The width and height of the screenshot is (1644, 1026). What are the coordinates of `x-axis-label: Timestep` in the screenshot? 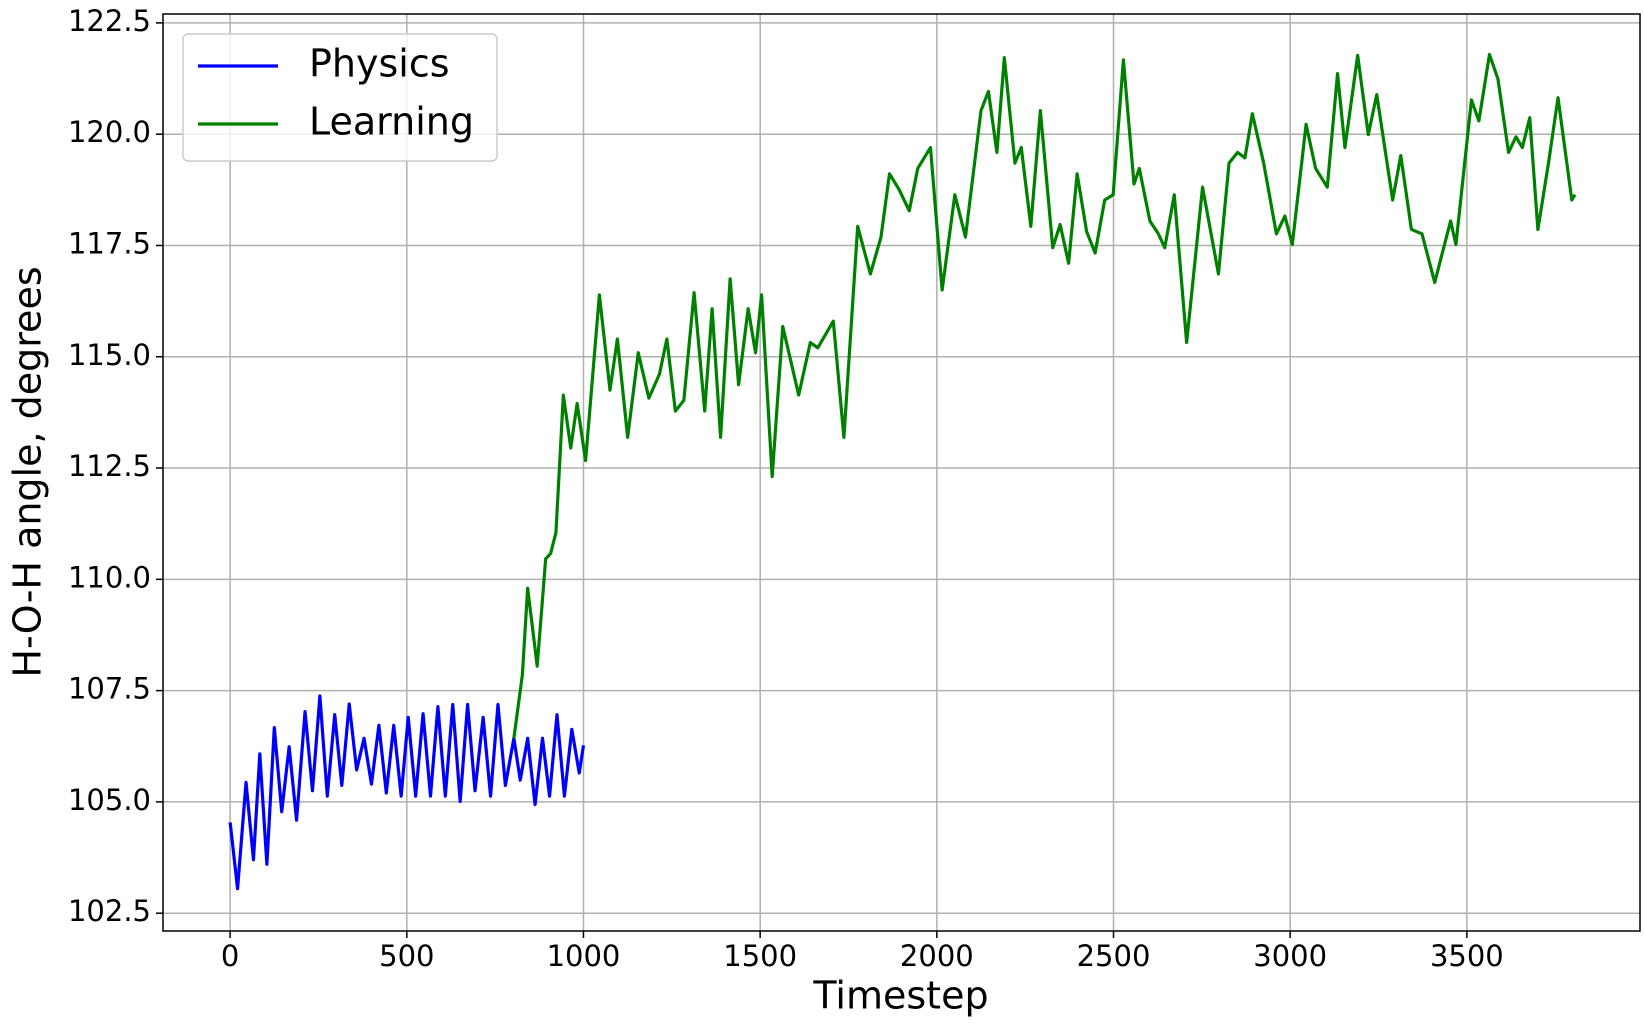 It's located at (900, 996).